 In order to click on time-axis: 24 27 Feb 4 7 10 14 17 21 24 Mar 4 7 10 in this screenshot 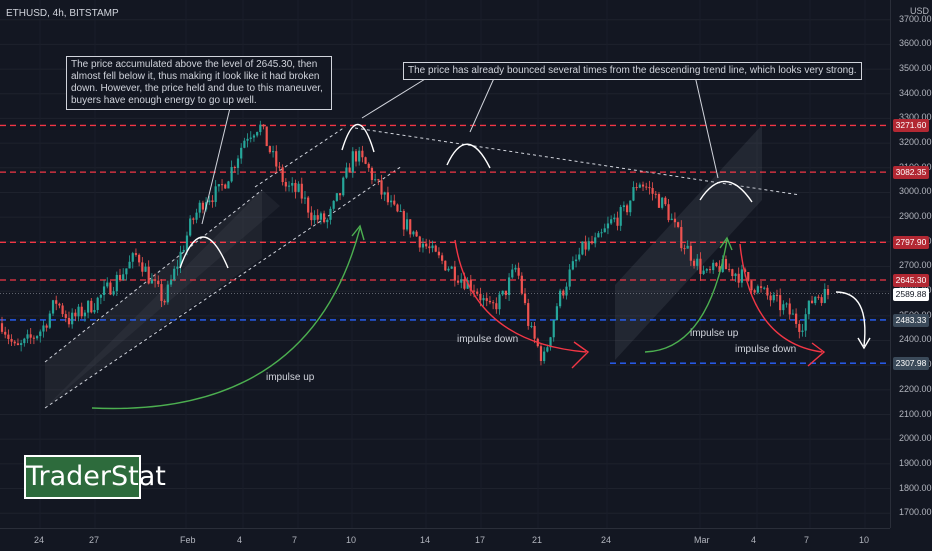, I will do `click(445, 539)`.